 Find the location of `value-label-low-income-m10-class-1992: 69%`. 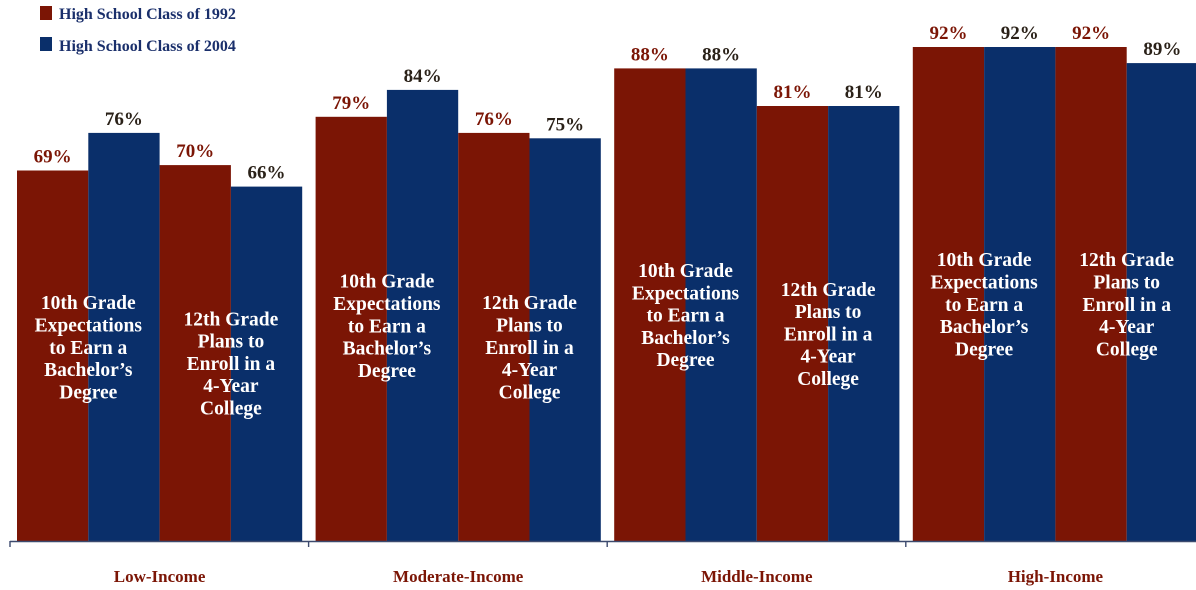

value-label-low-income-m10-class-1992: 69% is located at coordinates (53, 157).